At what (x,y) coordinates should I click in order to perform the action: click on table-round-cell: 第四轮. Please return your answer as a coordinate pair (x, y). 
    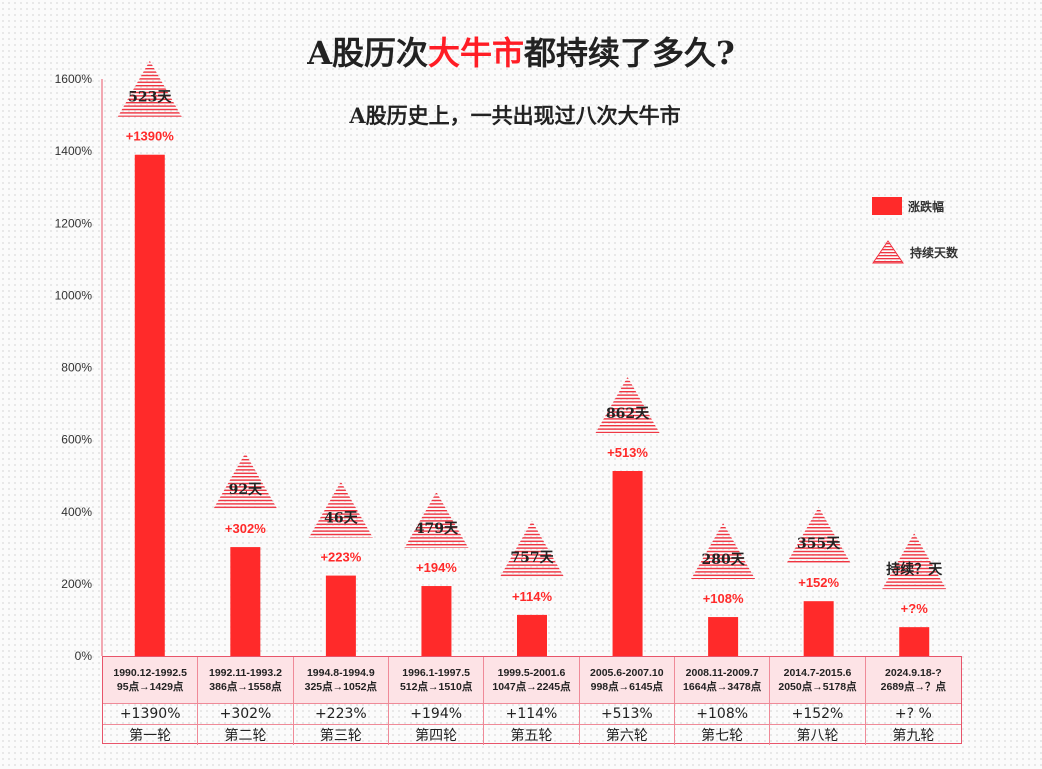
    Looking at the image, I should click on (437, 734).